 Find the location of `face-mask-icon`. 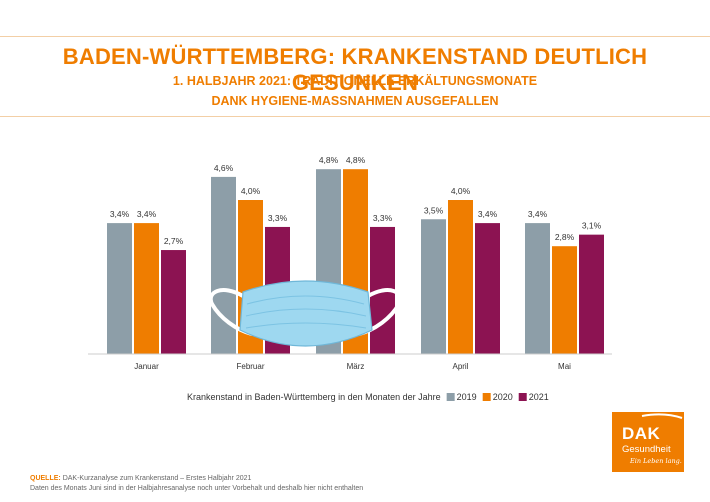

face-mask-icon is located at coordinates (305, 313).